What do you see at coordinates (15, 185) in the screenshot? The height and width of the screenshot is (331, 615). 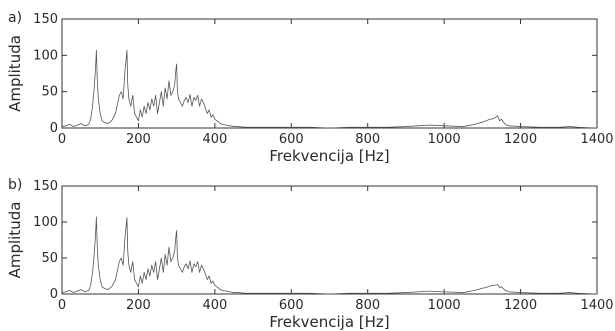 I see `panel-label: b)` at bounding box center [15, 185].